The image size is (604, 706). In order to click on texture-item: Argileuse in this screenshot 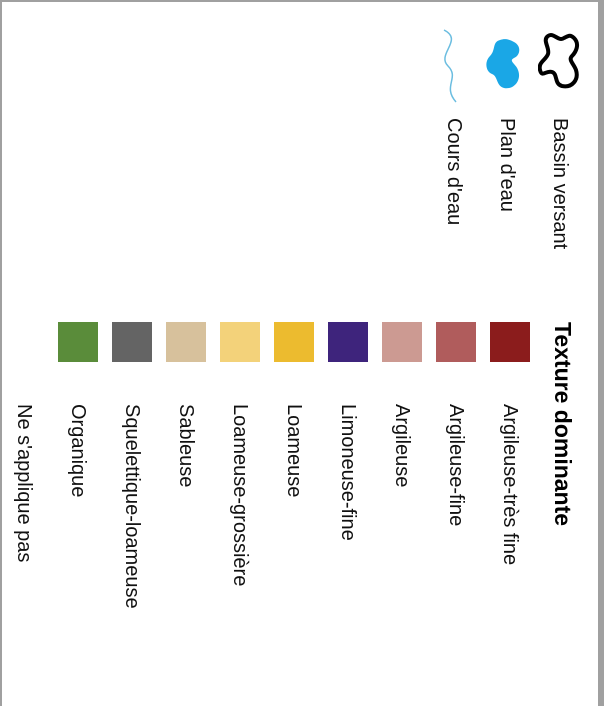, I will do `click(402, 404)`.